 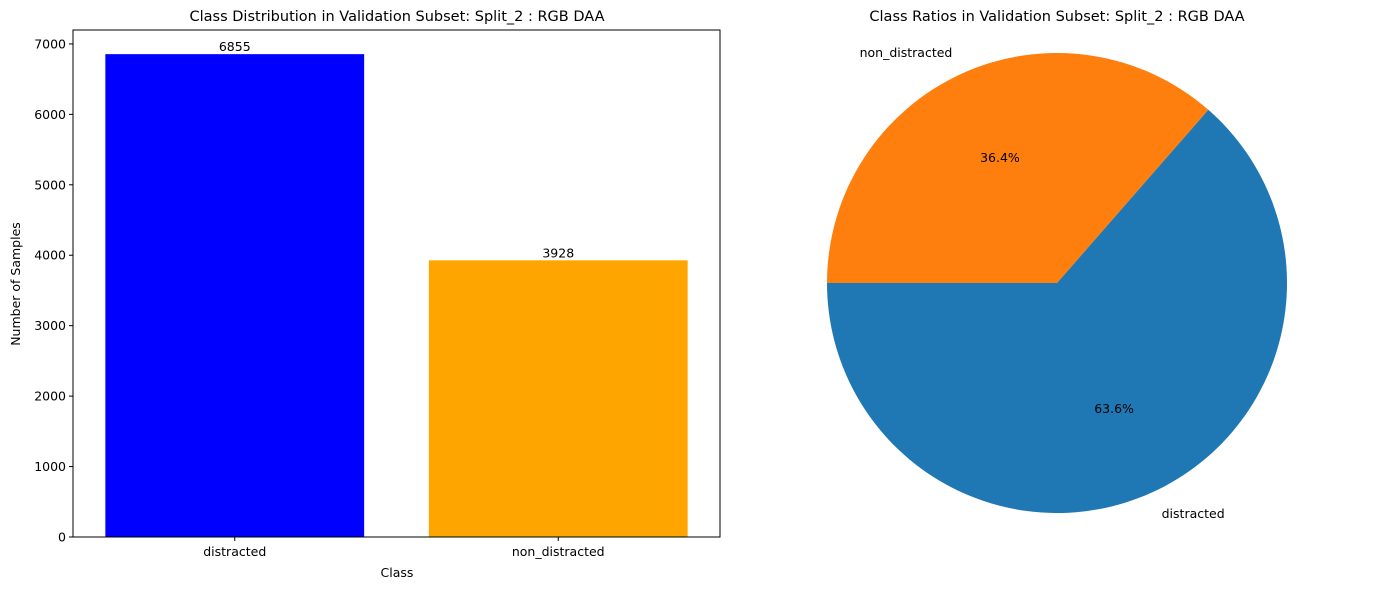 I want to click on bar-non_distracted, so click(x=558, y=398).